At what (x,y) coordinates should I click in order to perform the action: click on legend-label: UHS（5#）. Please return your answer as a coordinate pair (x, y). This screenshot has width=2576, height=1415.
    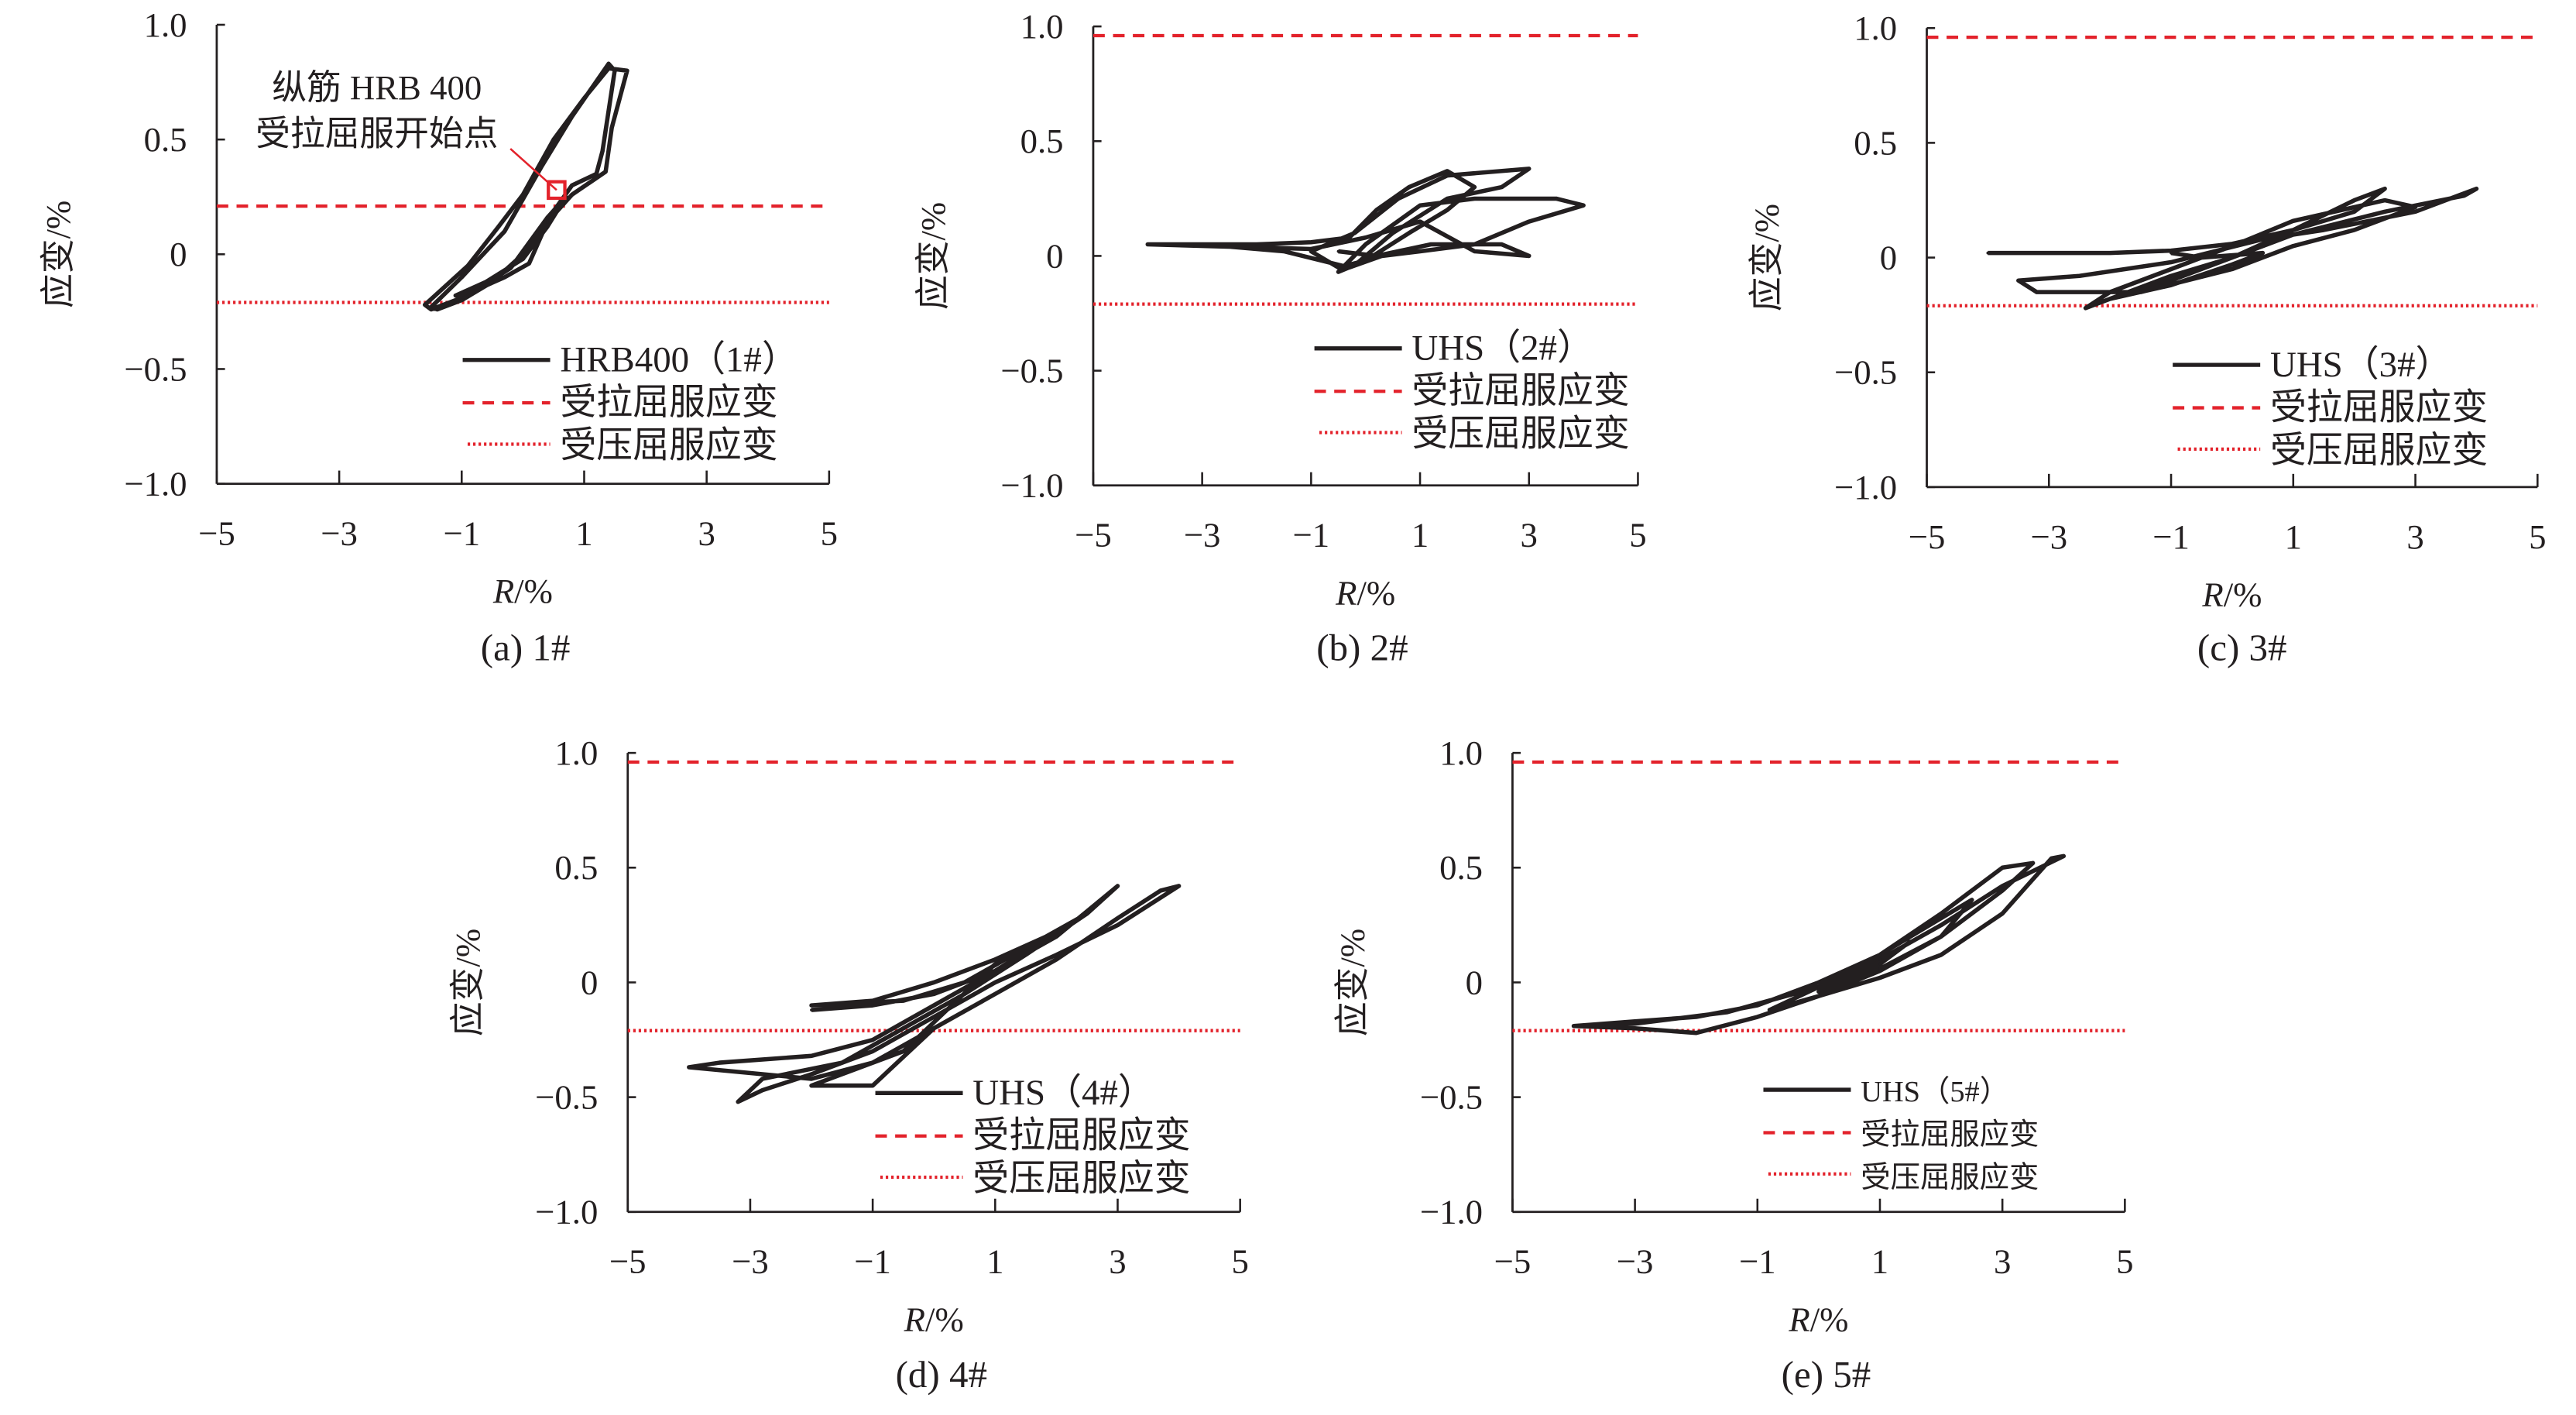
    Looking at the image, I should click on (1935, 1092).